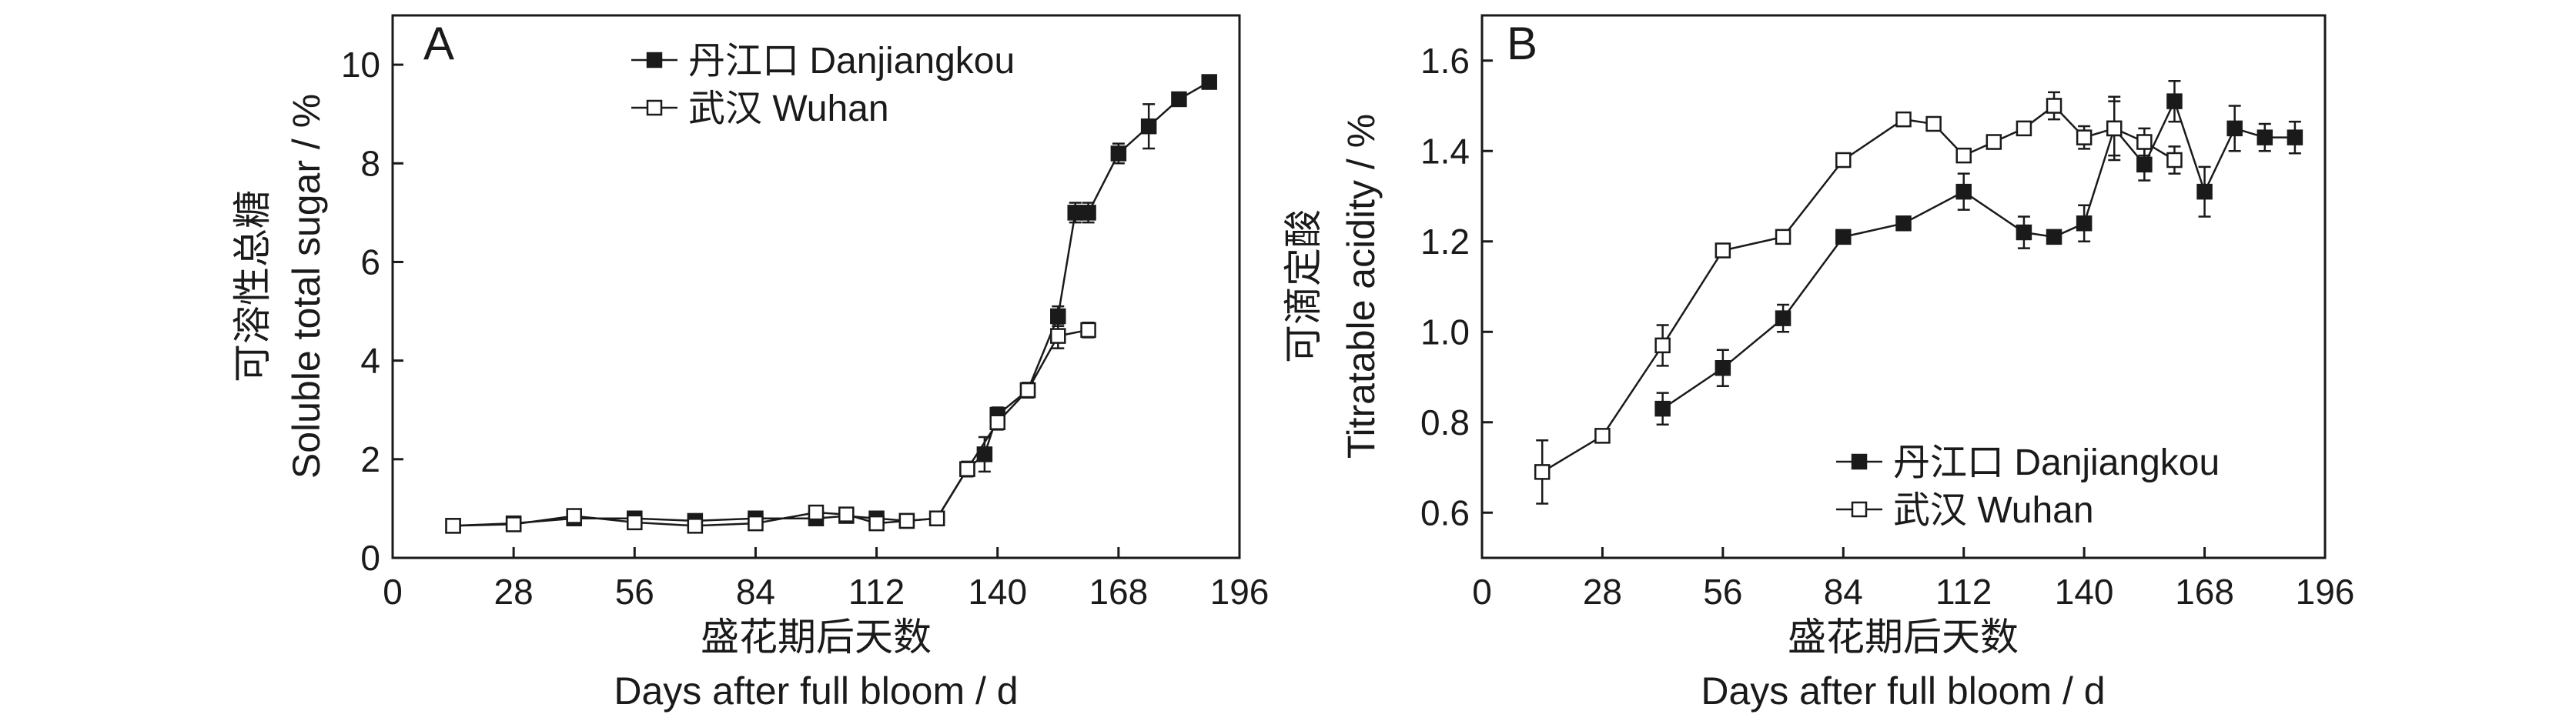 Image resolution: width=2576 pixels, height=721 pixels. What do you see at coordinates (370, 163) in the screenshot?
I see `y-tick-label: 8` at bounding box center [370, 163].